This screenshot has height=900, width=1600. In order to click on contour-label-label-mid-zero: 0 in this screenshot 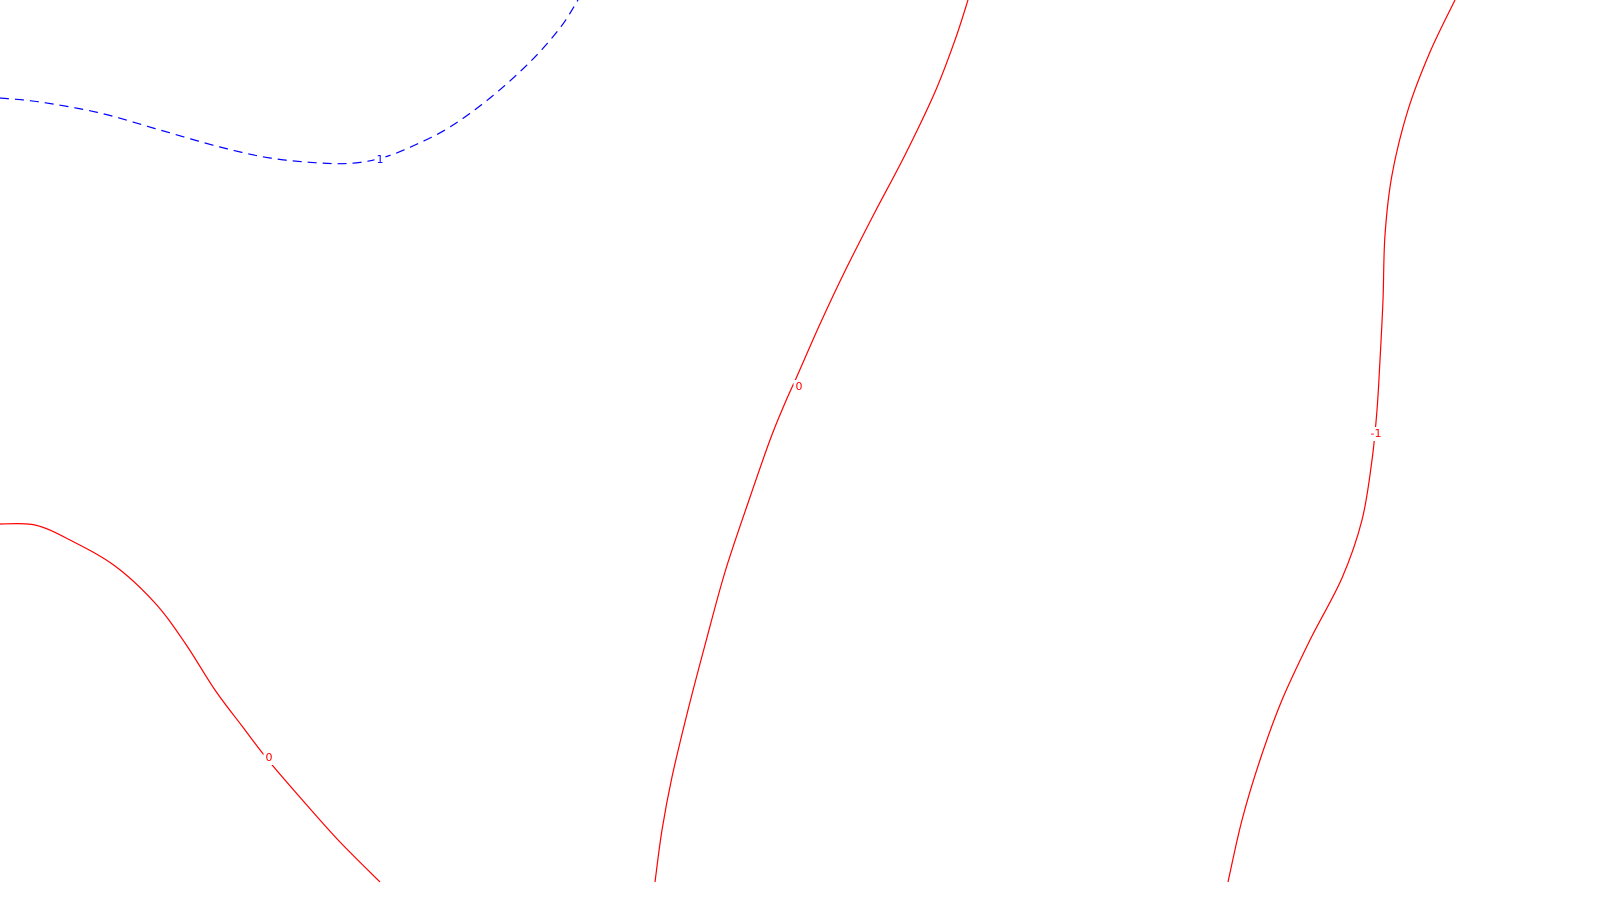, I will do `click(799, 386)`.